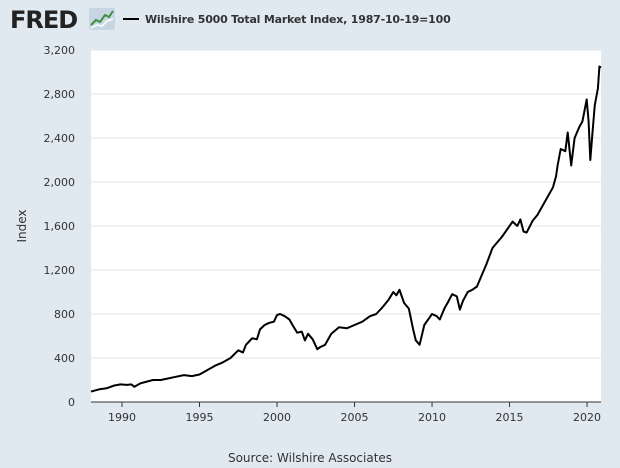  What do you see at coordinates (64, 358) in the screenshot?
I see `y-tick-label: 400` at bounding box center [64, 358].